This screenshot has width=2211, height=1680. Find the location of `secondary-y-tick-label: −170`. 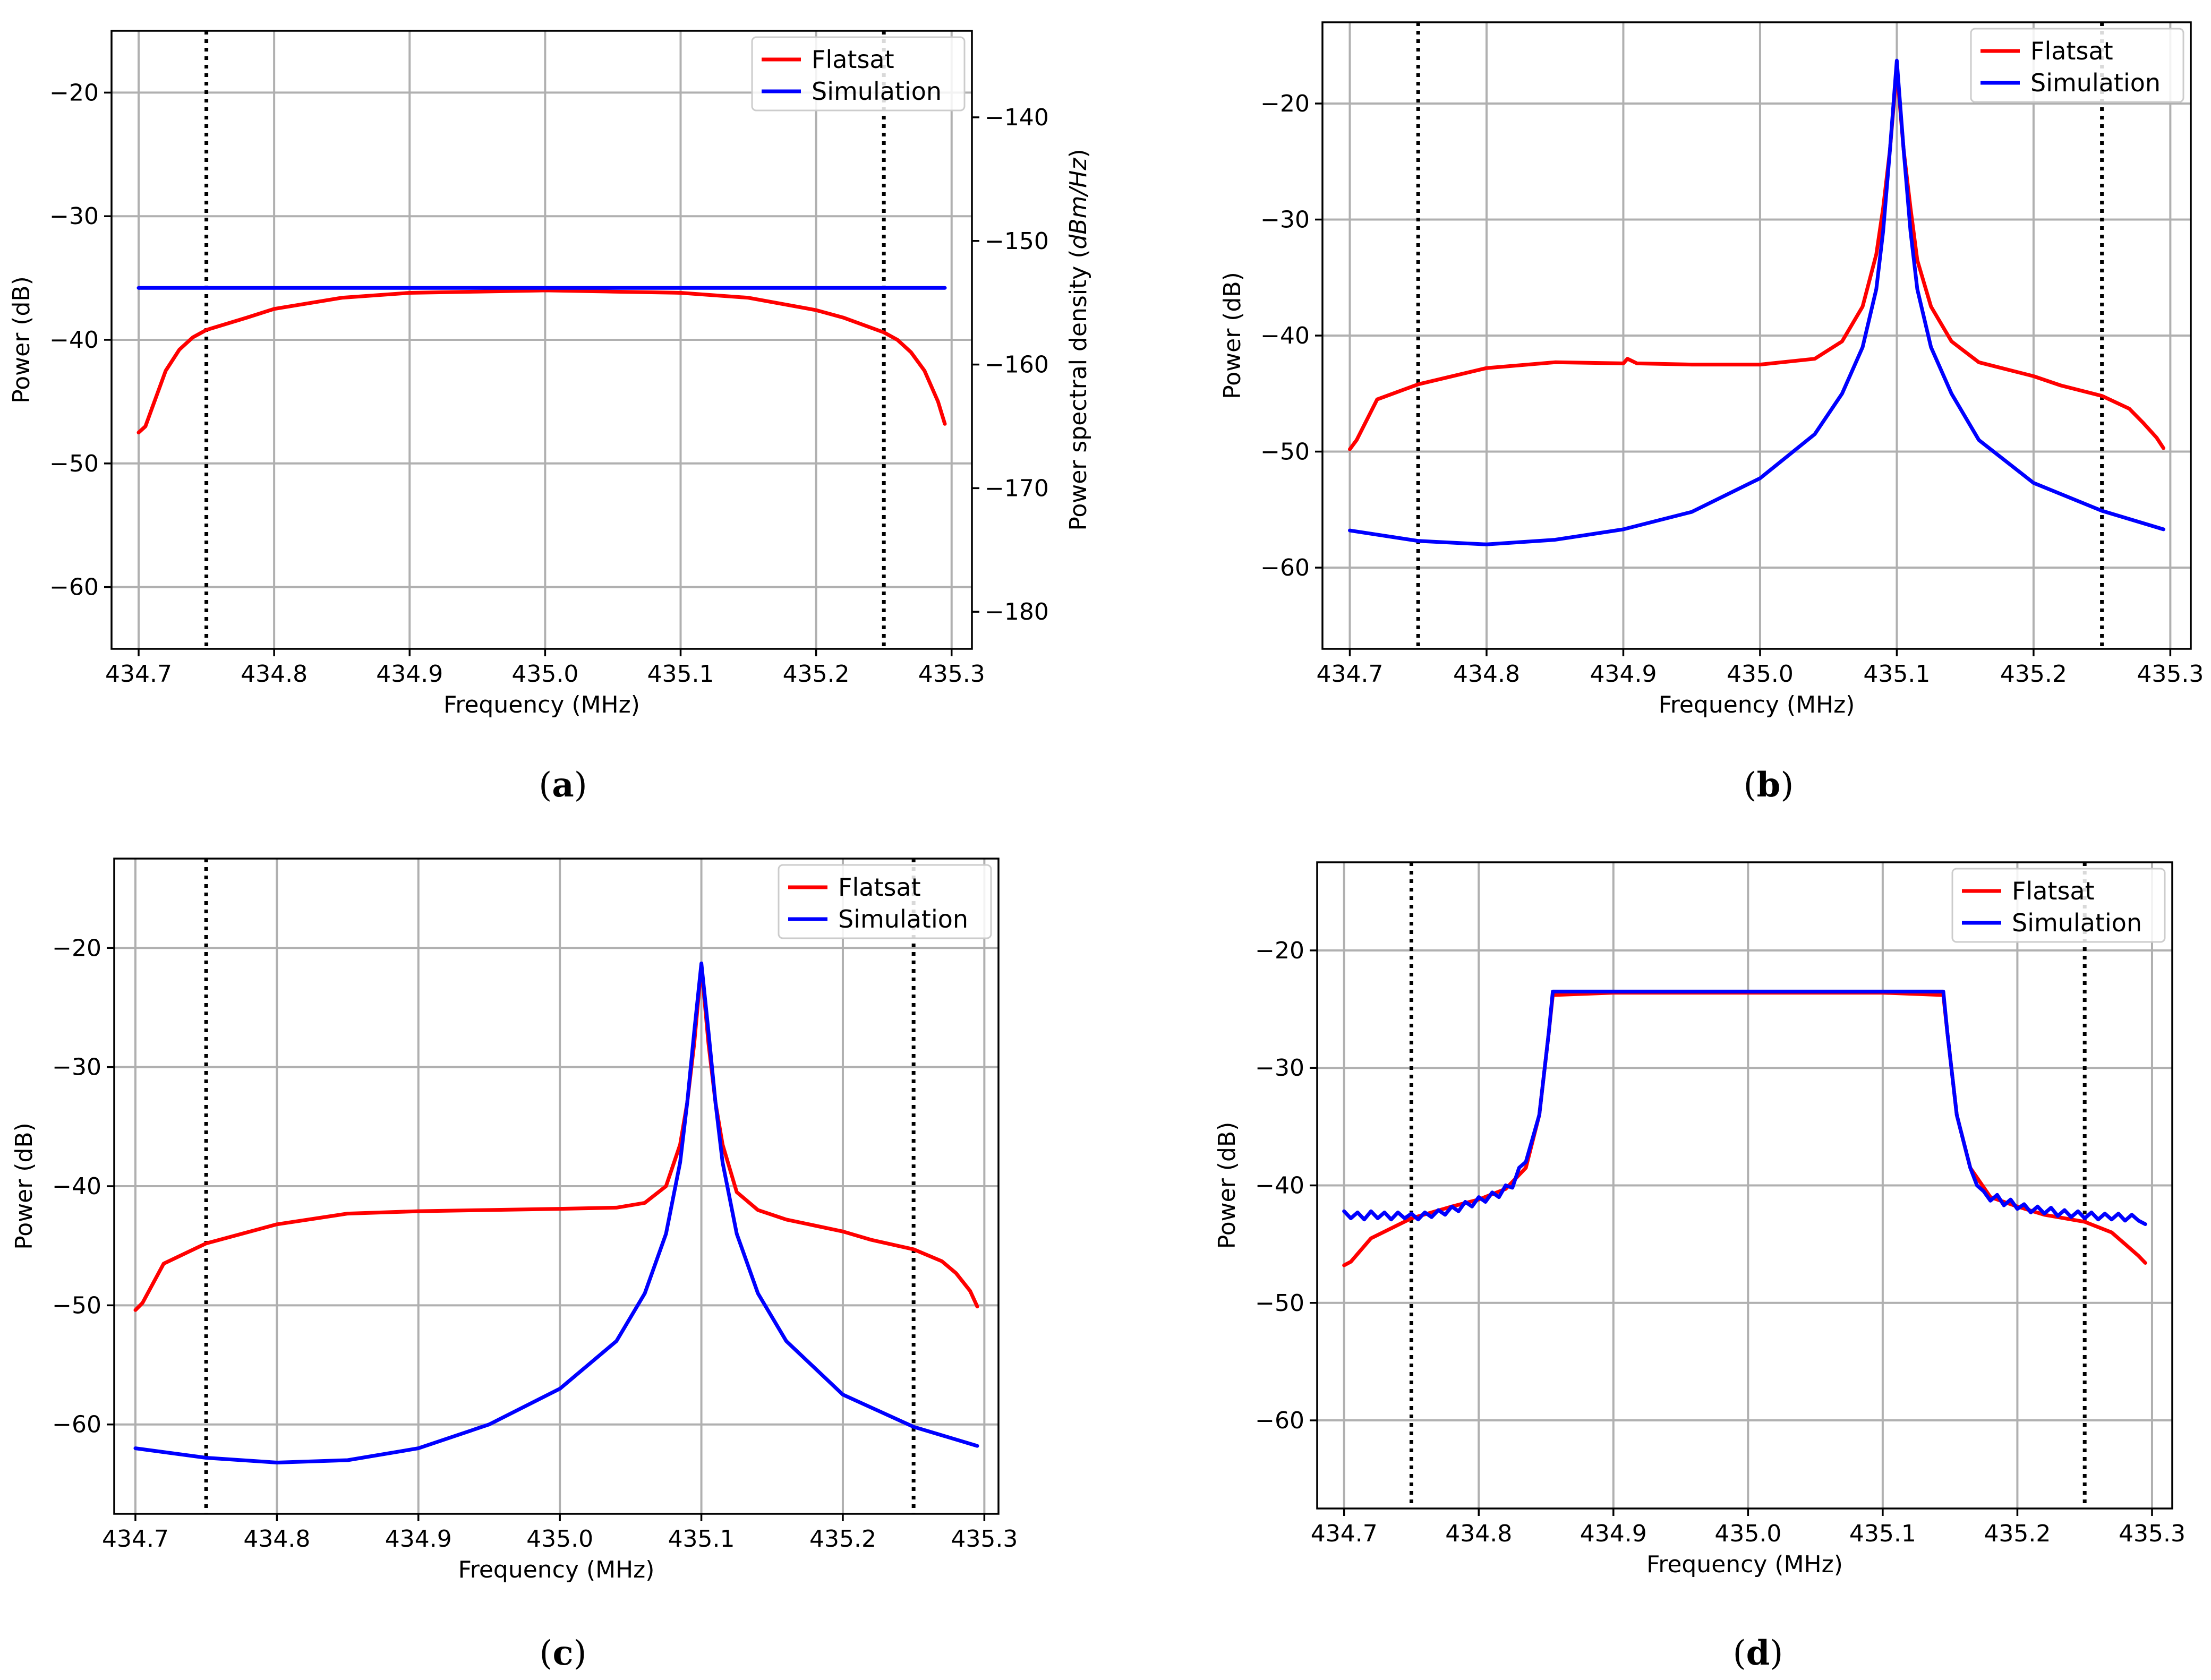

secondary-y-tick-label: −170 is located at coordinates (1017, 489).